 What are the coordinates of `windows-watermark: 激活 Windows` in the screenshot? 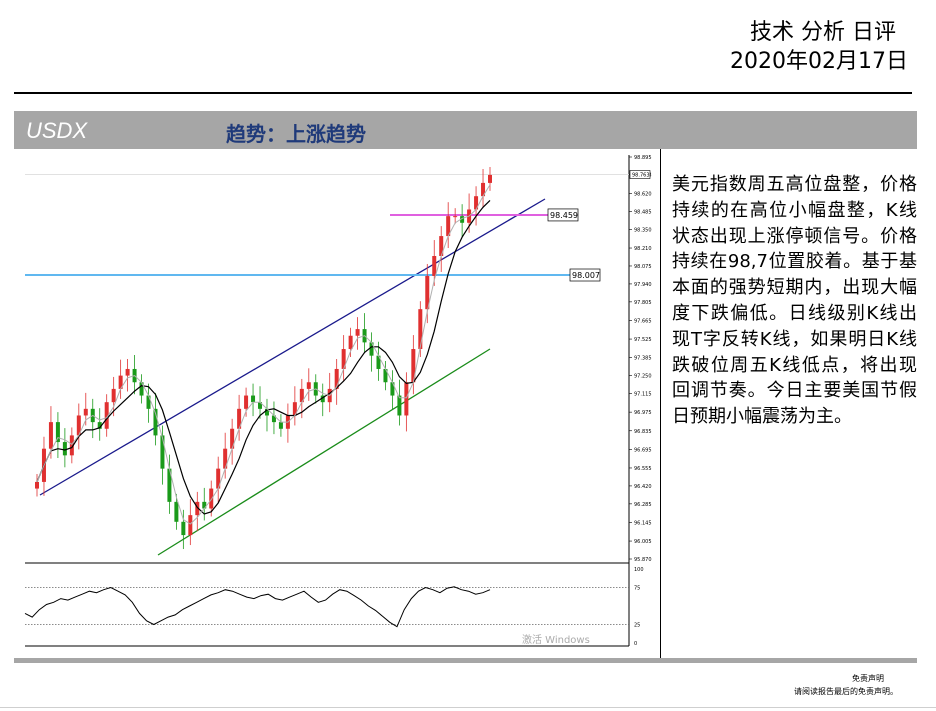 It's located at (556, 639).